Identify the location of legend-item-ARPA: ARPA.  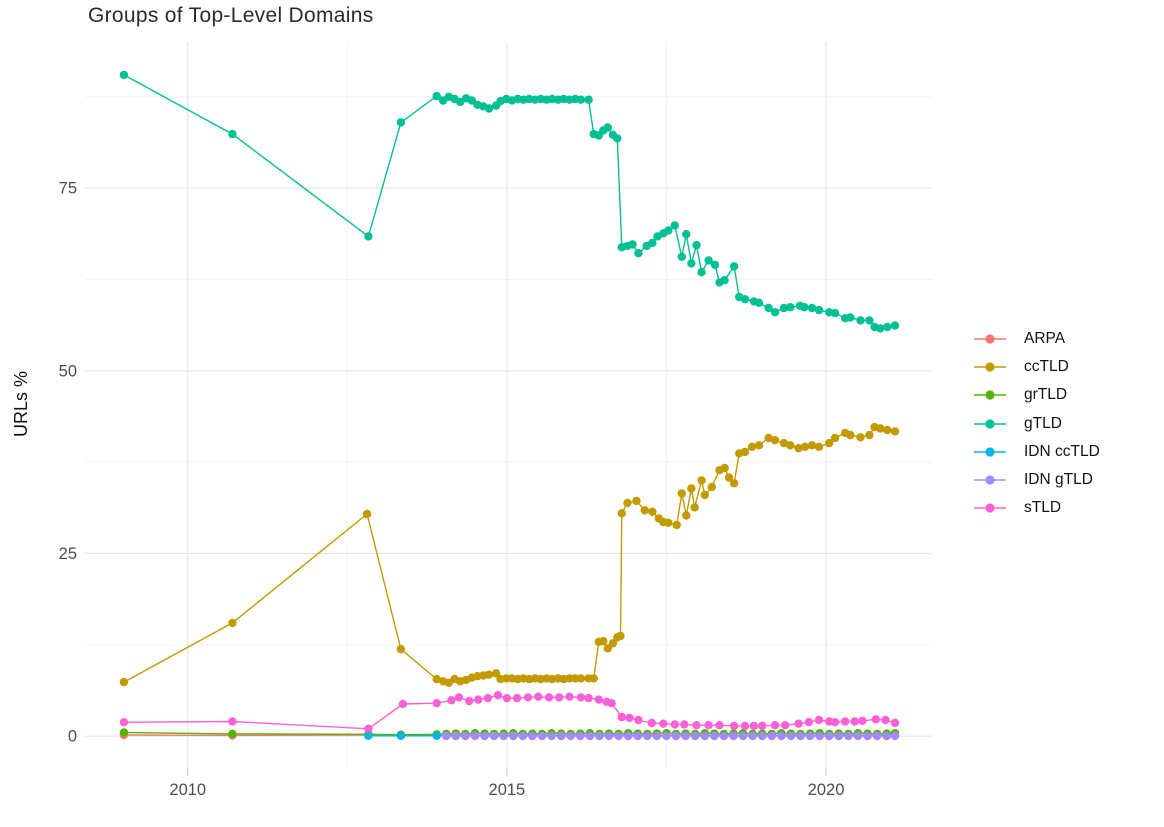
(1036, 339).